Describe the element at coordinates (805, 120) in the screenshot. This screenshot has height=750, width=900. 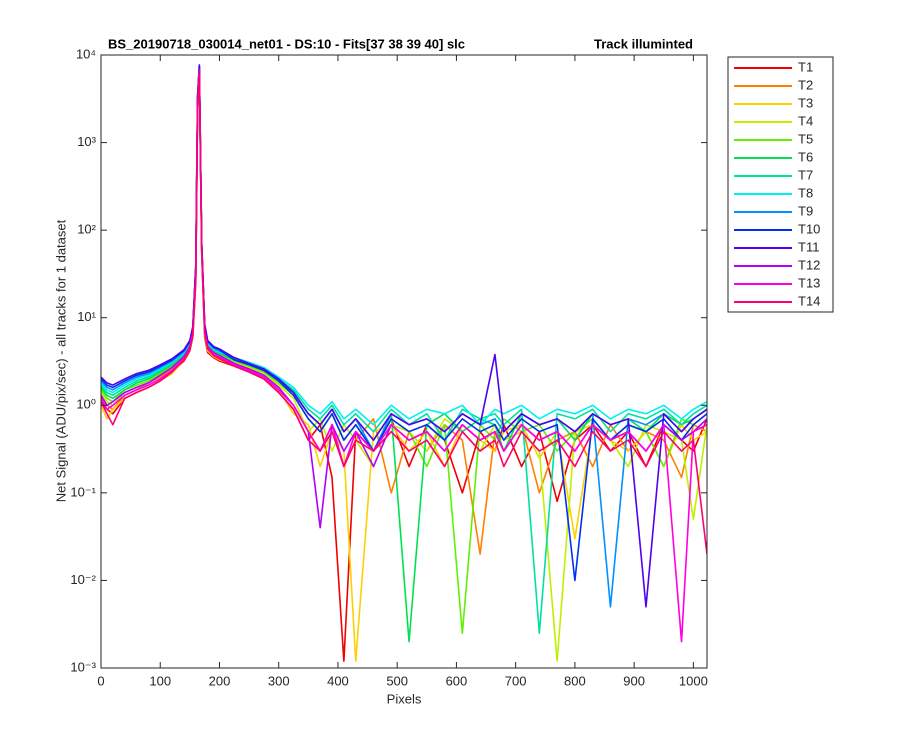
I see `legend-label: T4` at that location.